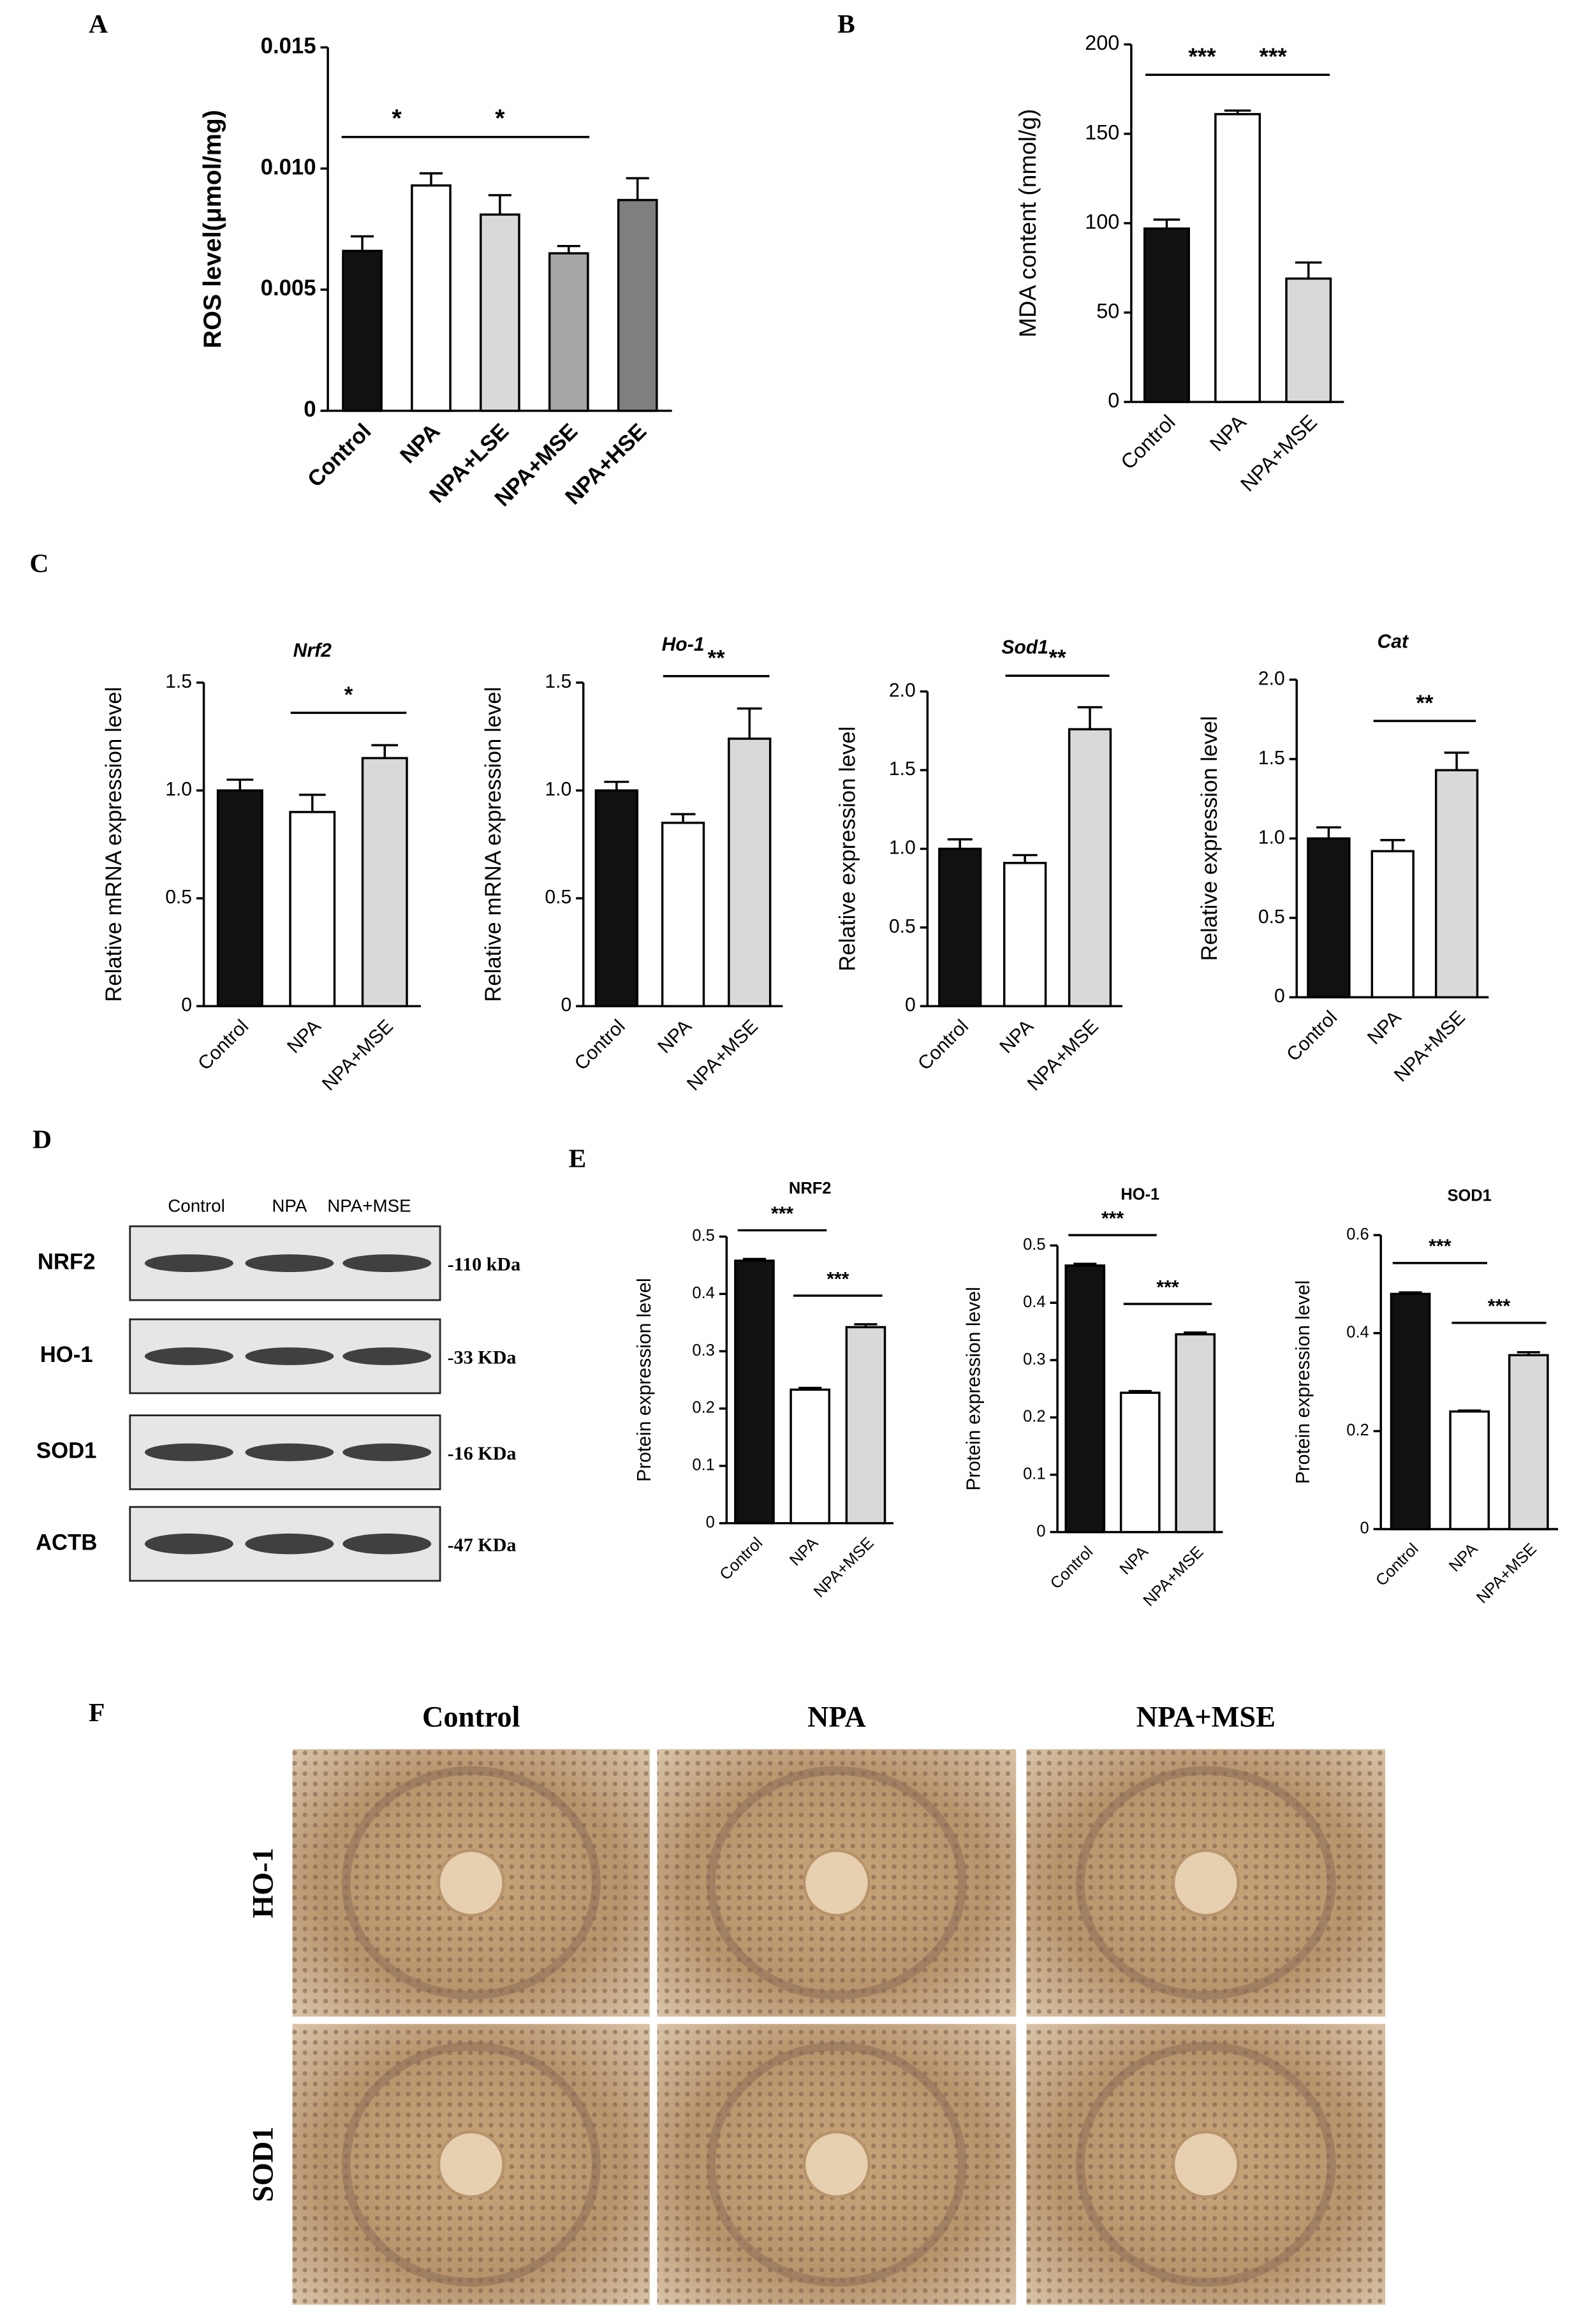 This screenshot has width=1595, height=2324. Describe the element at coordinates (1205, 1717) in the screenshot. I see `histology-column-label: NPA+MSE` at that location.